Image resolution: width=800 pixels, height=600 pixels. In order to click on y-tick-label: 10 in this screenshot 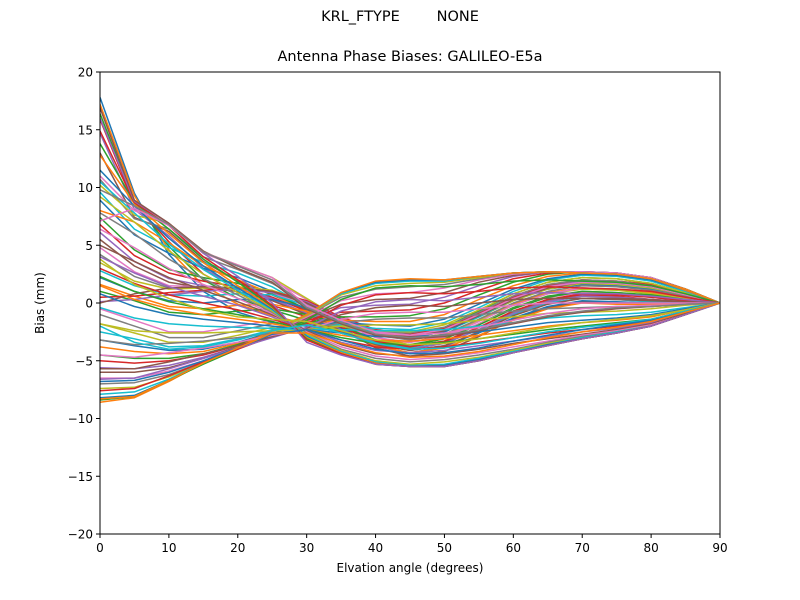, I will do `click(85, 188)`.